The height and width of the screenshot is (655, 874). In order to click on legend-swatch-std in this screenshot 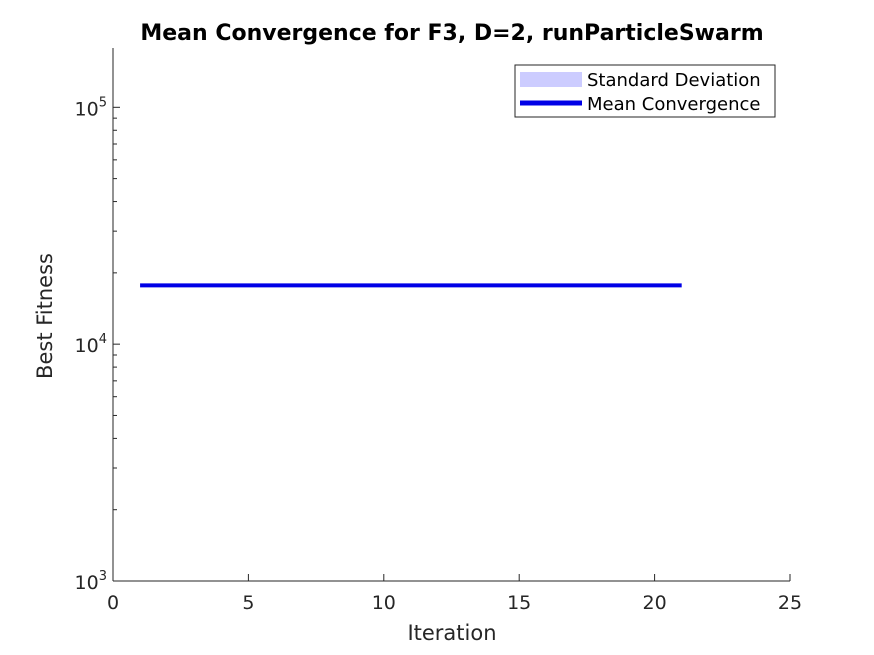, I will do `click(551, 79)`.